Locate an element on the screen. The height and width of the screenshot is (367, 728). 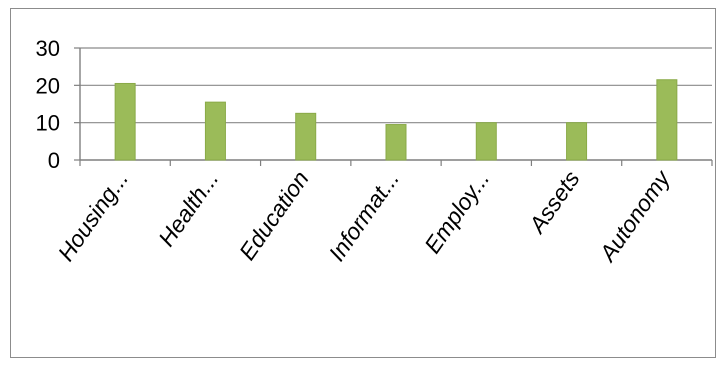
x-category-label-7: Autonomy is located at coordinates (634, 216).